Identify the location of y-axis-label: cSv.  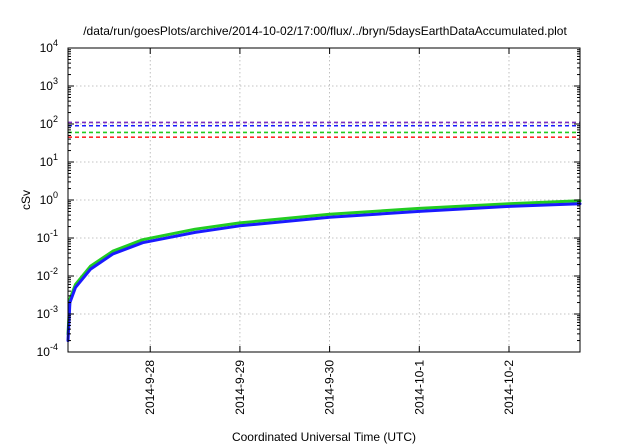
(26, 200).